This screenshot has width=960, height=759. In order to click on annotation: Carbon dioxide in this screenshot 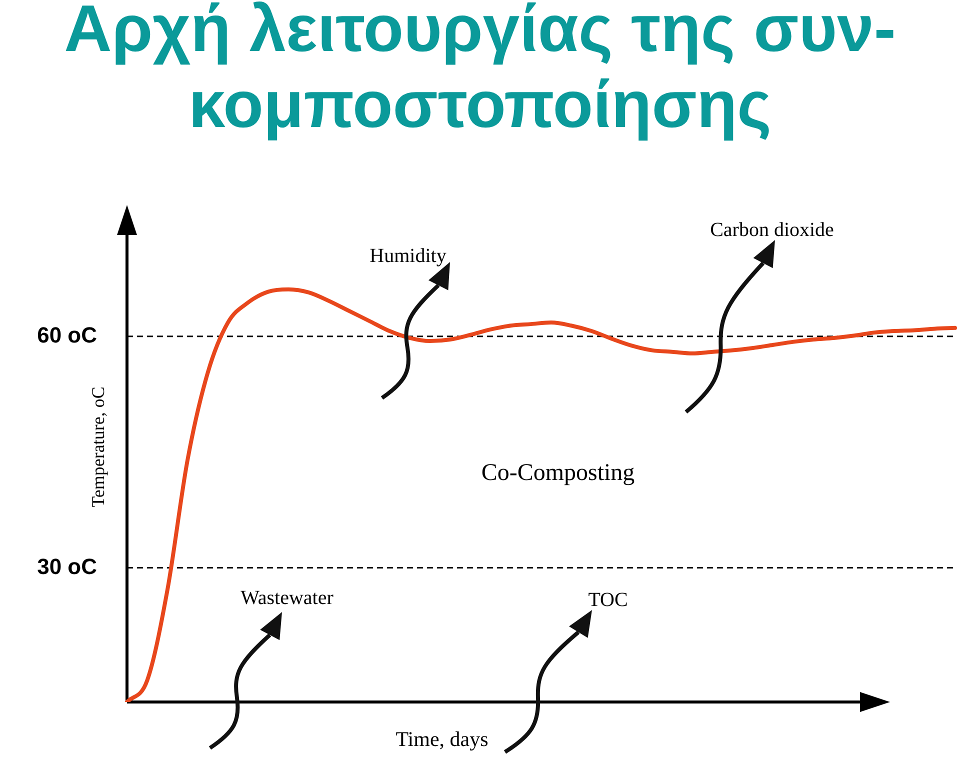, I will do `click(772, 230)`.